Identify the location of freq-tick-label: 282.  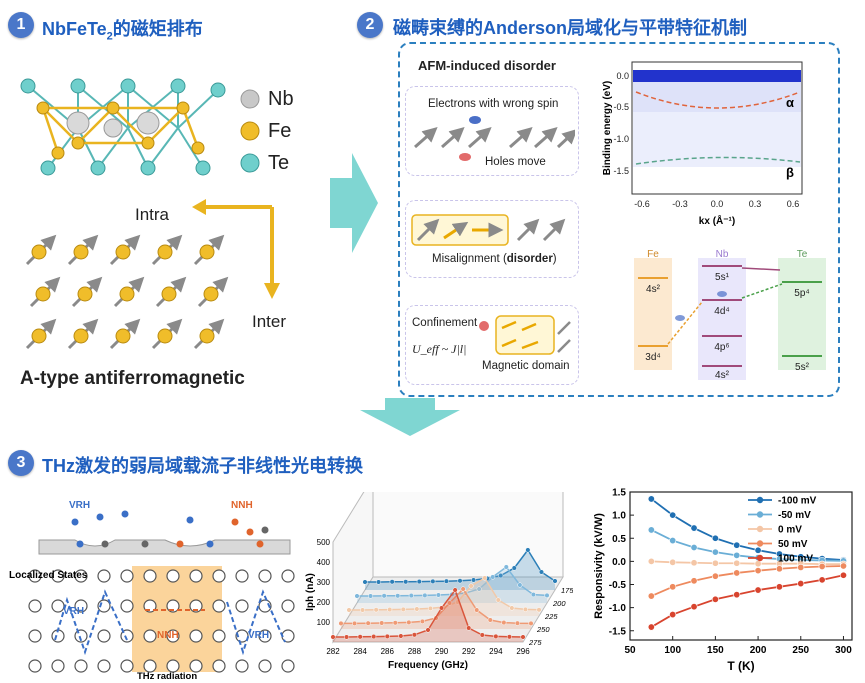
(333, 651).